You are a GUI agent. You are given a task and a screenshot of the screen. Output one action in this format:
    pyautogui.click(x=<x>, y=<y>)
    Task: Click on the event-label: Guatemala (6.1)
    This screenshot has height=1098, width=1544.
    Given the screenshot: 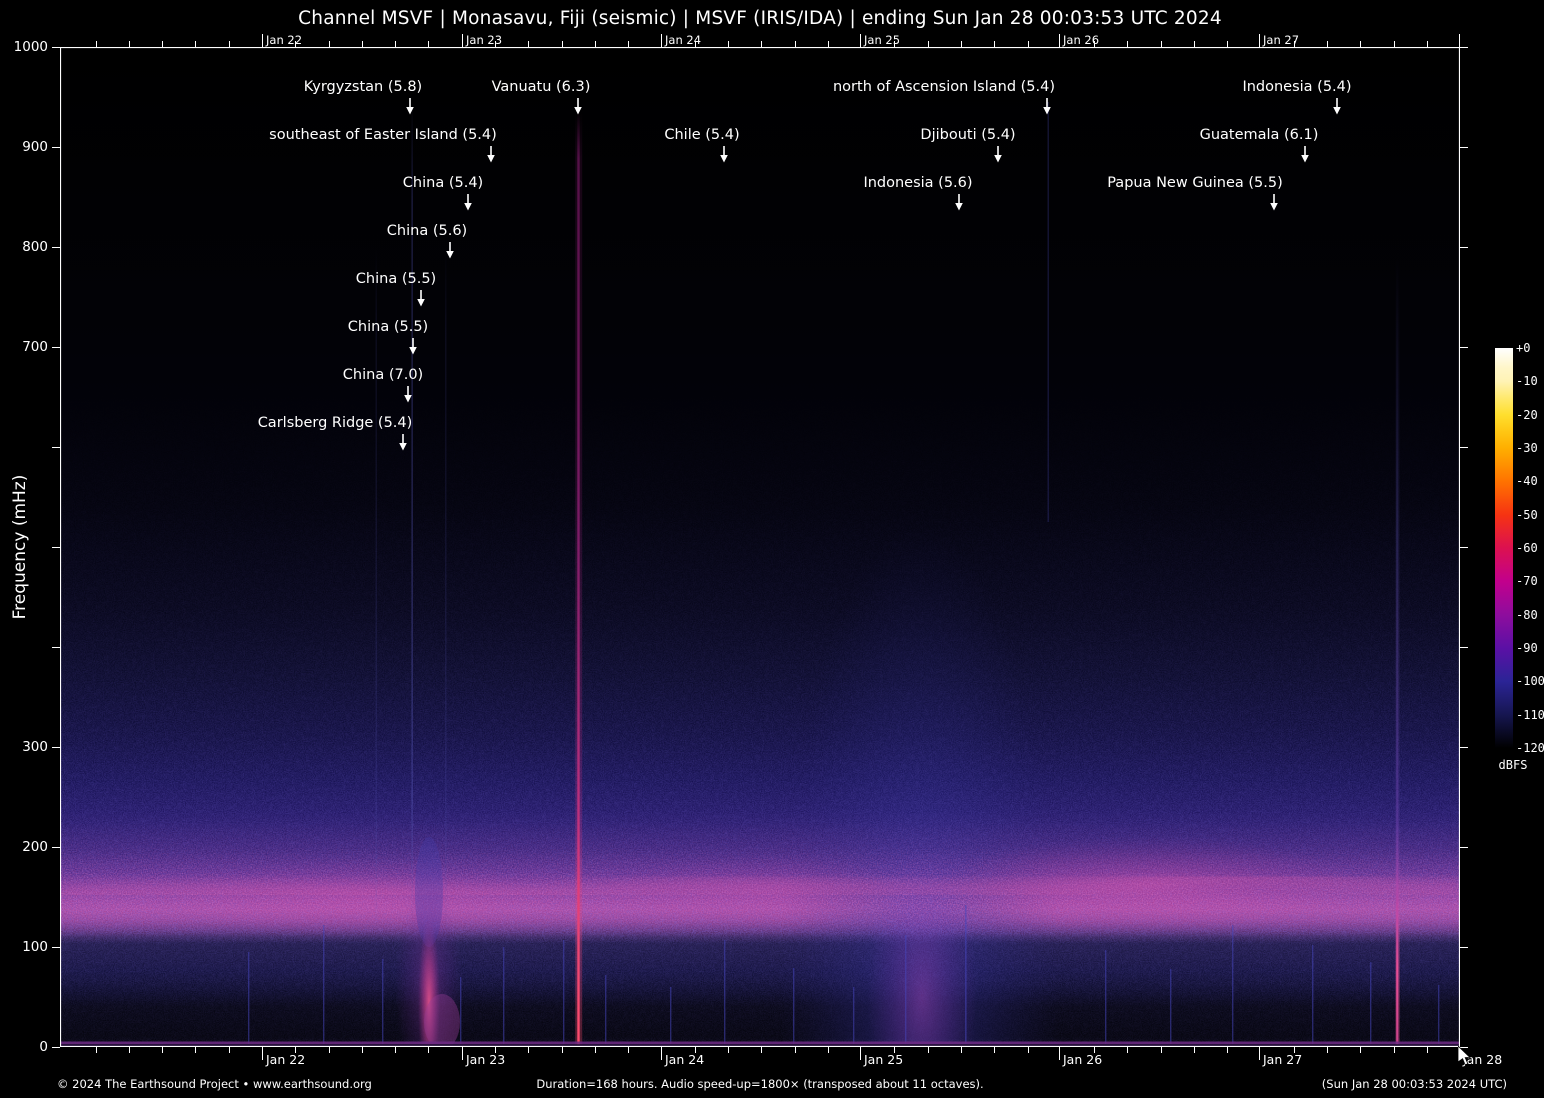 What is the action you would take?
    pyautogui.click(x=1259, y=135)
    